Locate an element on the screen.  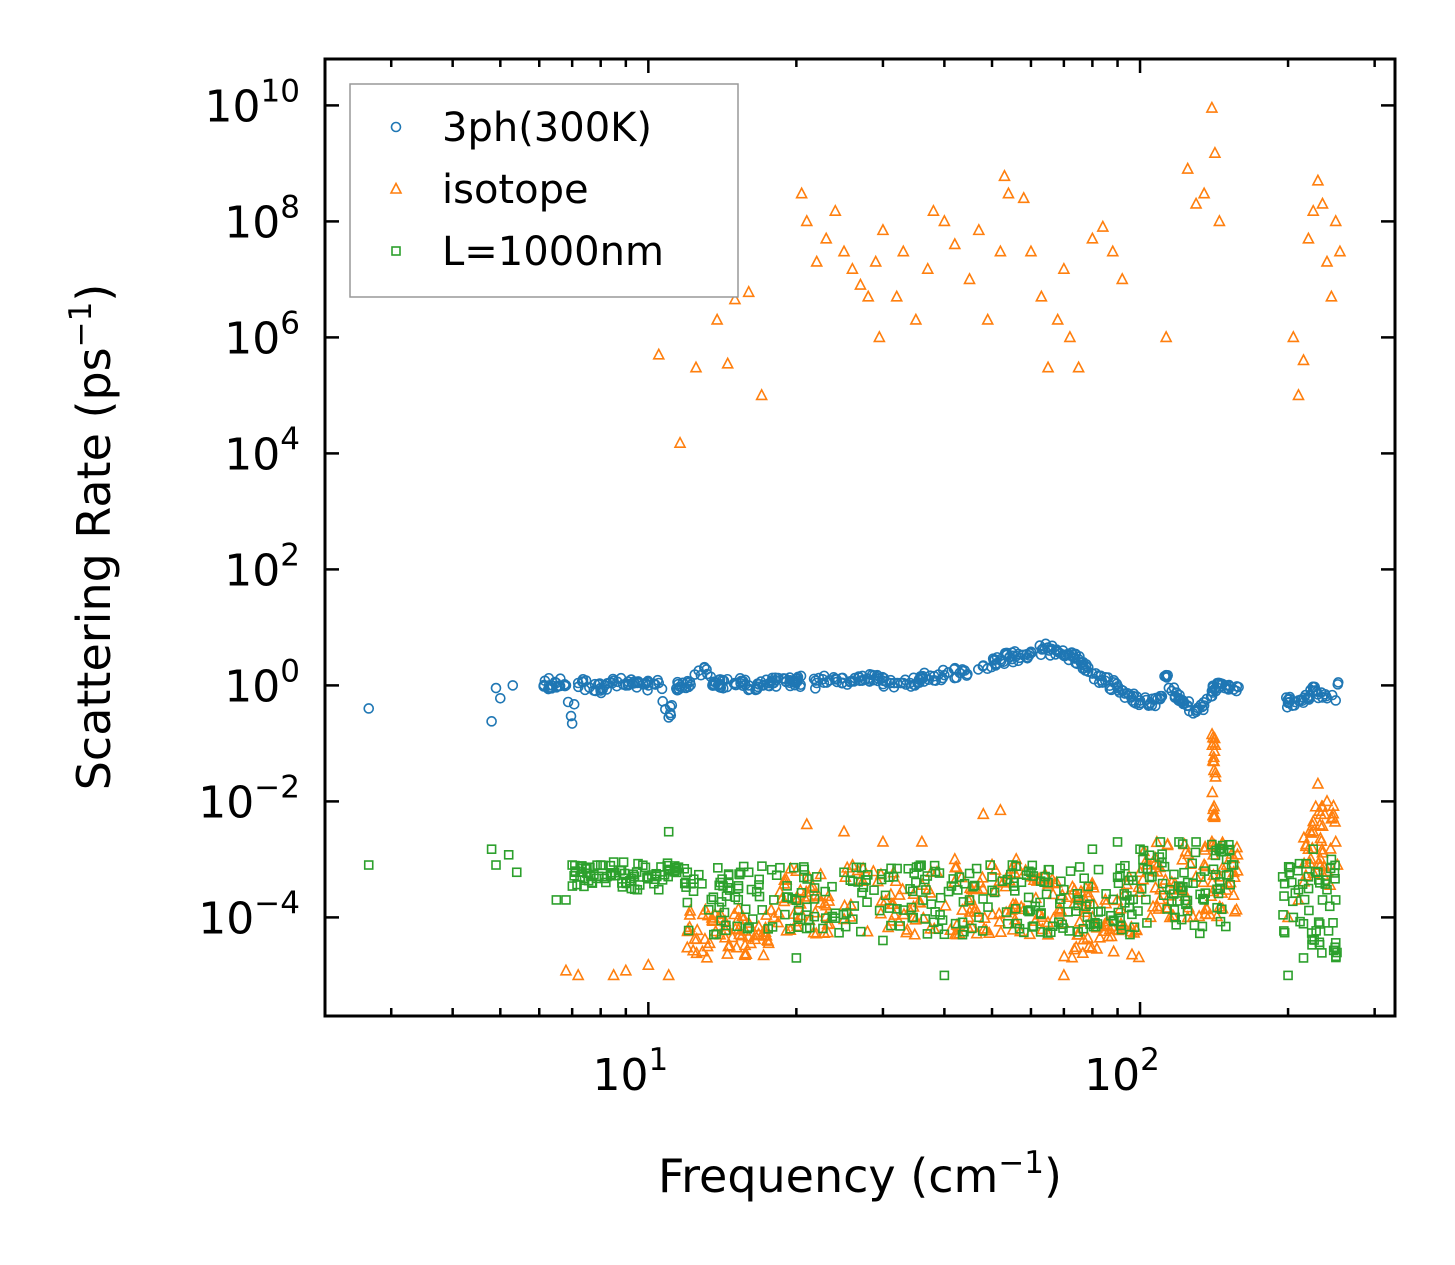
y-tick-label: 10⁻² is located at coordinates (249, 798).